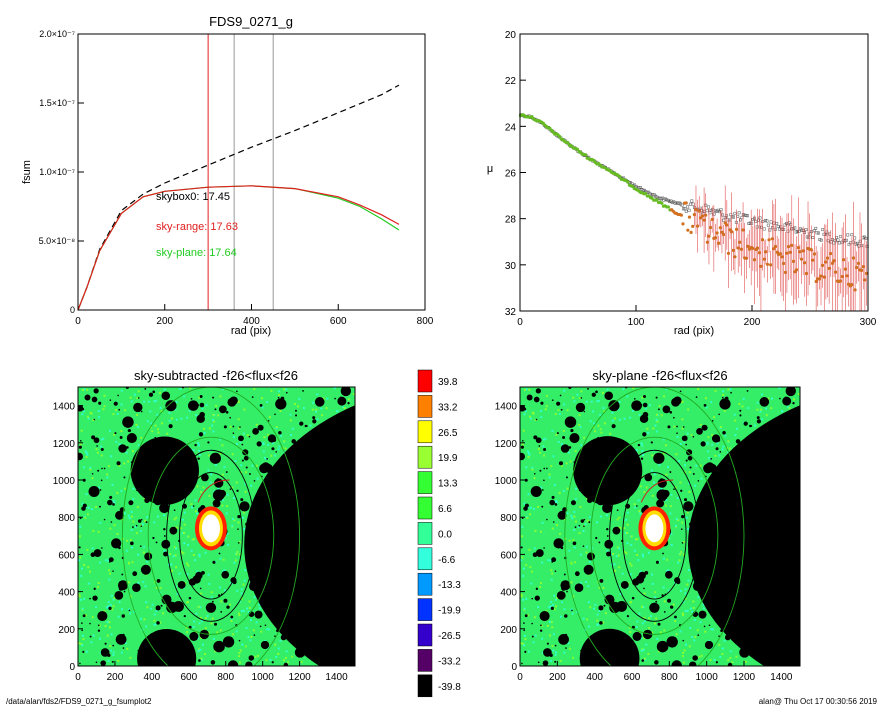 The image size is (885, 708). I want to click on mu-ytick-label-3: 26, so click(511, 174).